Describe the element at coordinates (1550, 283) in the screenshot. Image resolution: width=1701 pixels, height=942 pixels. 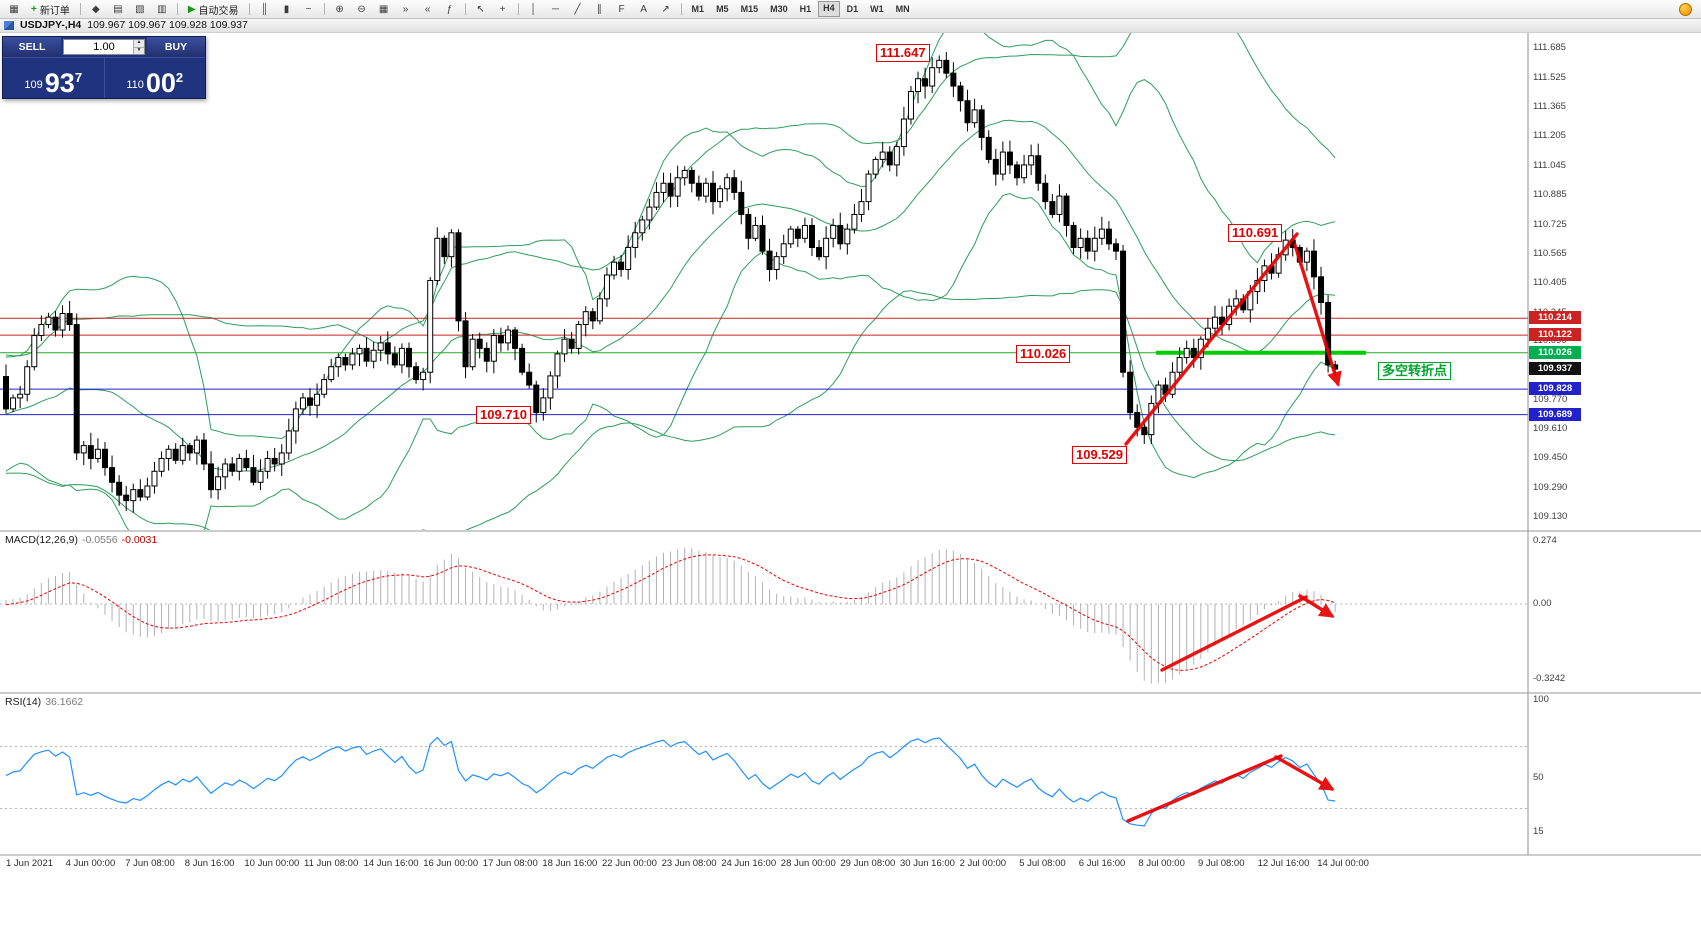
I see `price-tick: 110.405` at that location.